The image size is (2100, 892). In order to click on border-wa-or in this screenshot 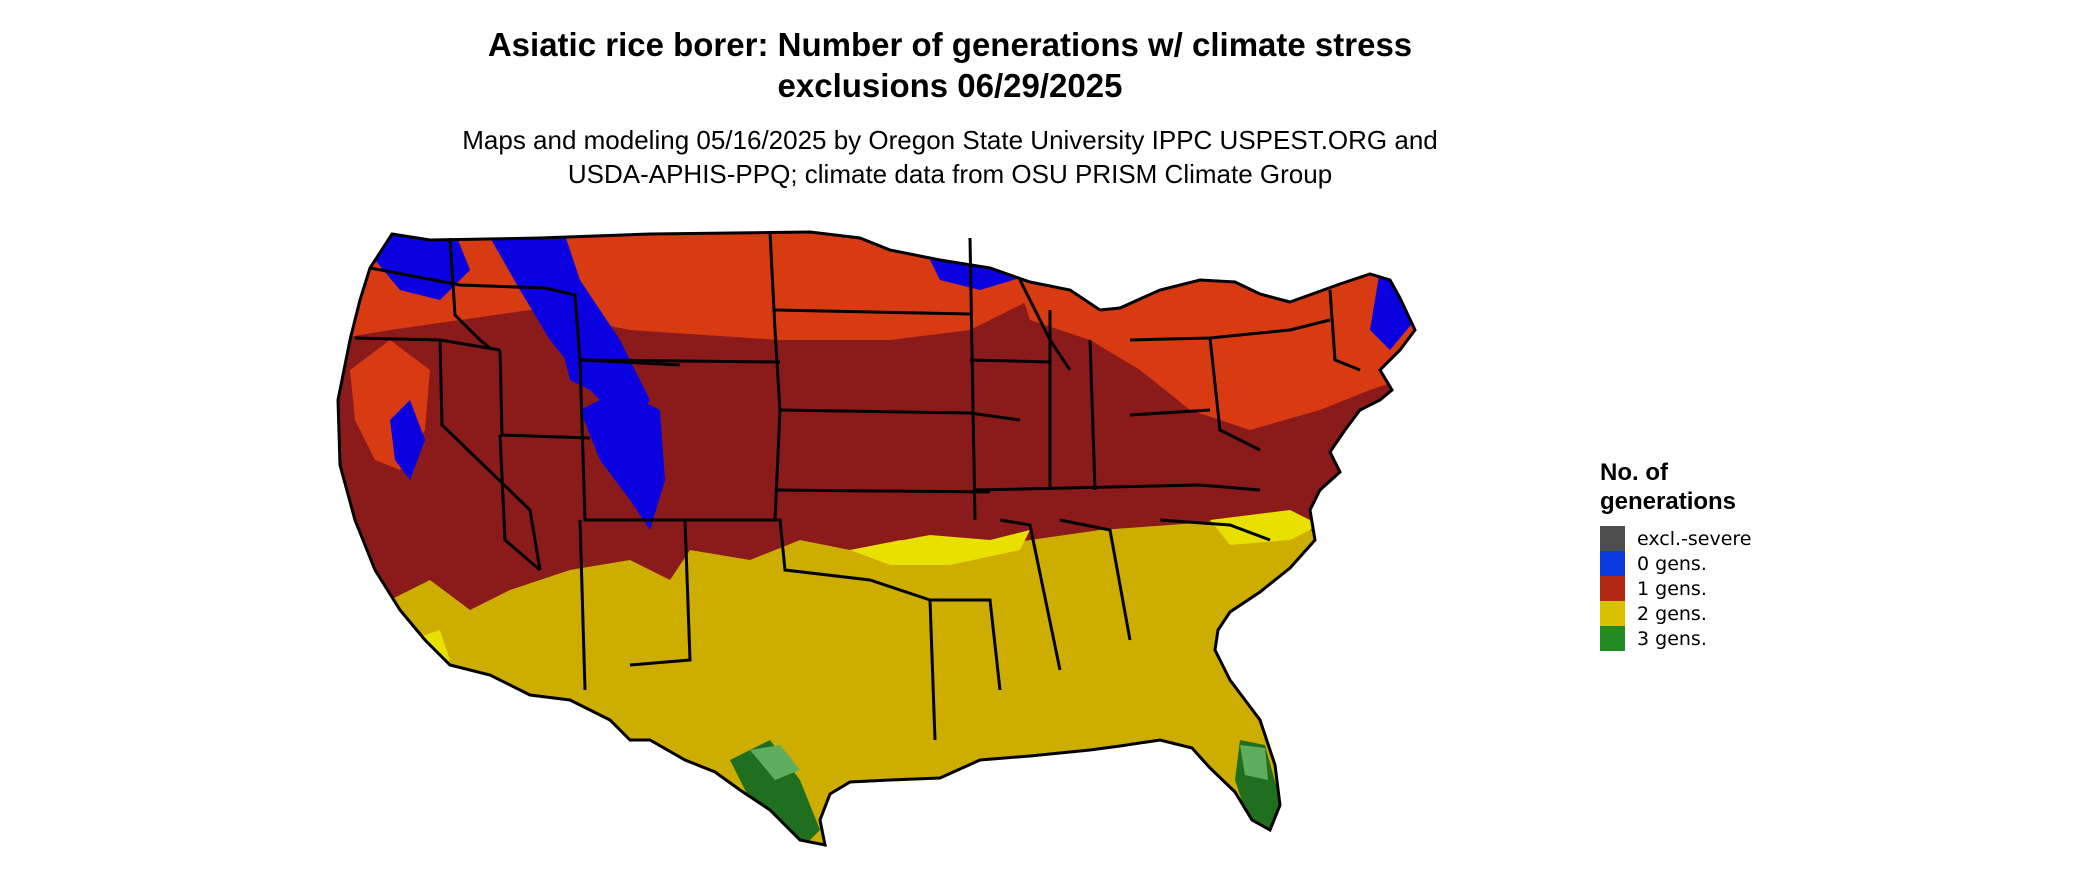, I will do `click(457, 278)`.